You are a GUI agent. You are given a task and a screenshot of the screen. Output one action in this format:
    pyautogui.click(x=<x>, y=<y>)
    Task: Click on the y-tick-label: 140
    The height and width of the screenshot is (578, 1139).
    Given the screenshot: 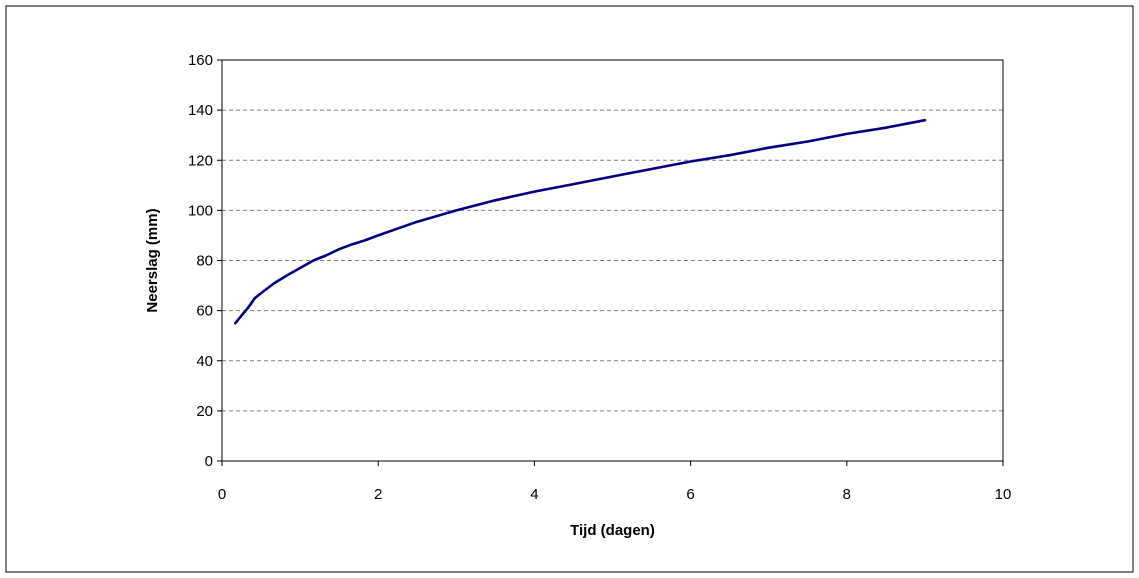 What is the action you would take?
    pyautogui.click(x=200, y=110)
    